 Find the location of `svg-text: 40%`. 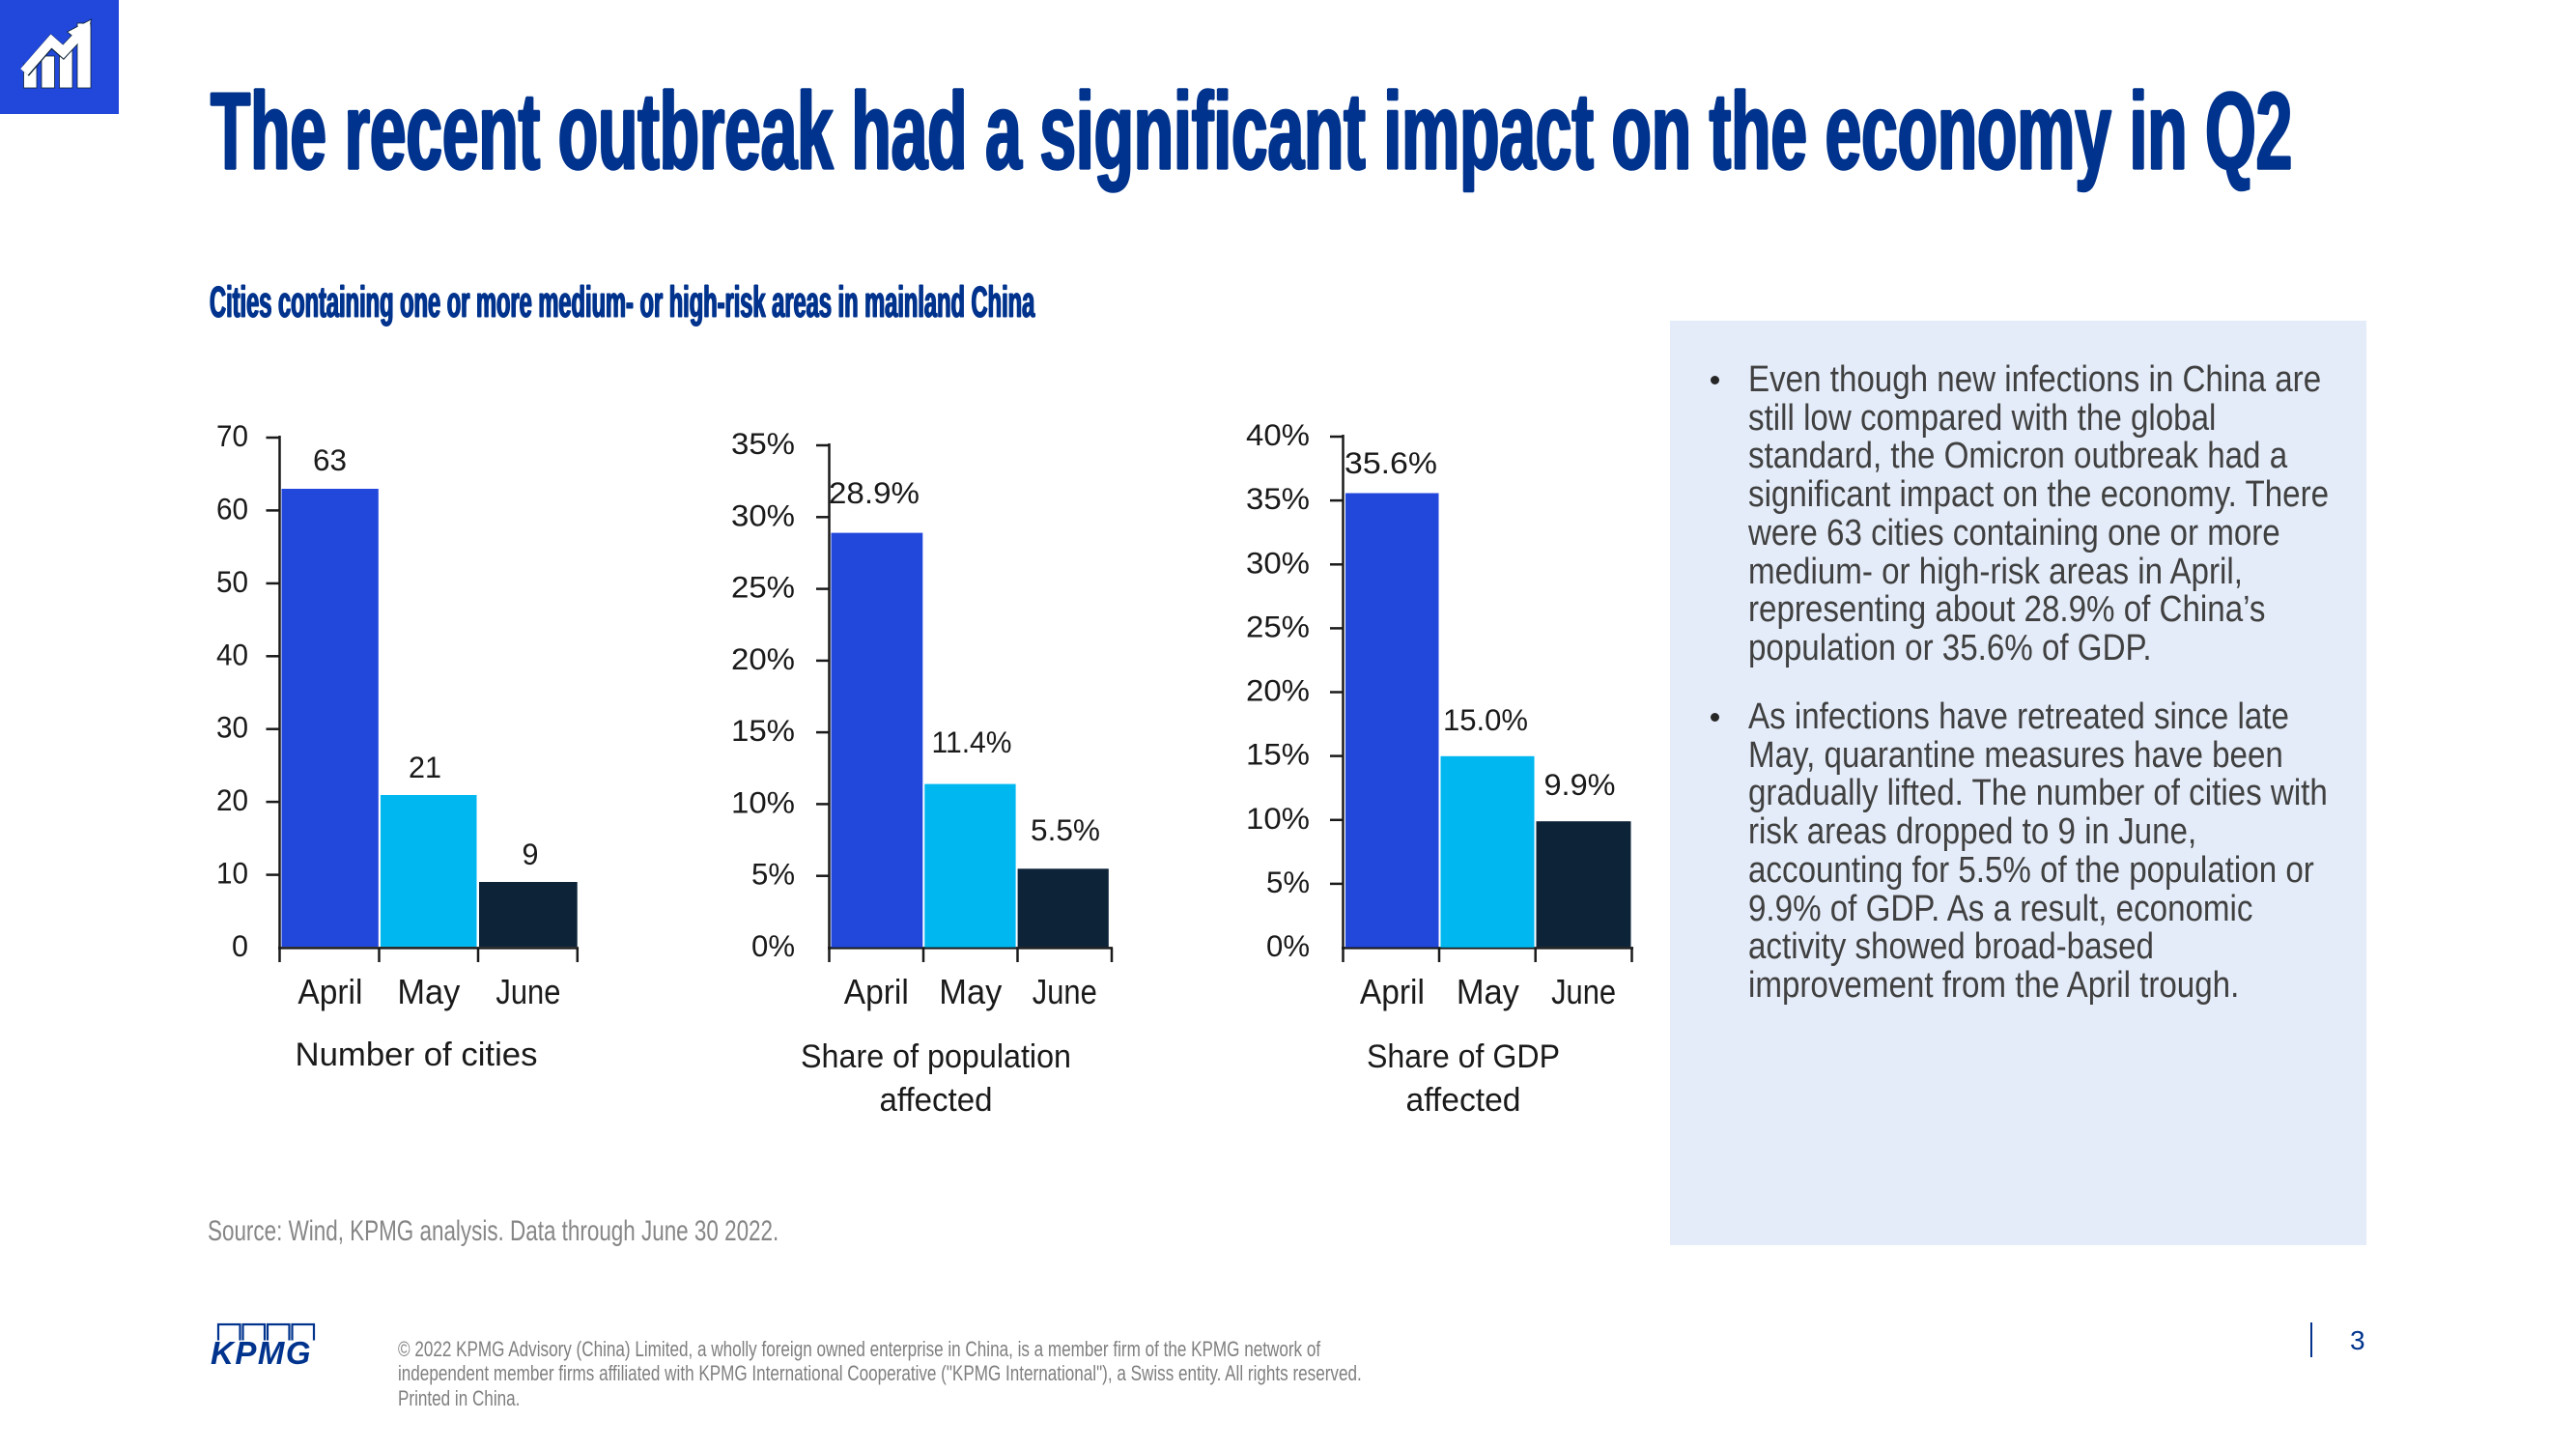

svg-text: 40% is located at coordinates (1278, 434).